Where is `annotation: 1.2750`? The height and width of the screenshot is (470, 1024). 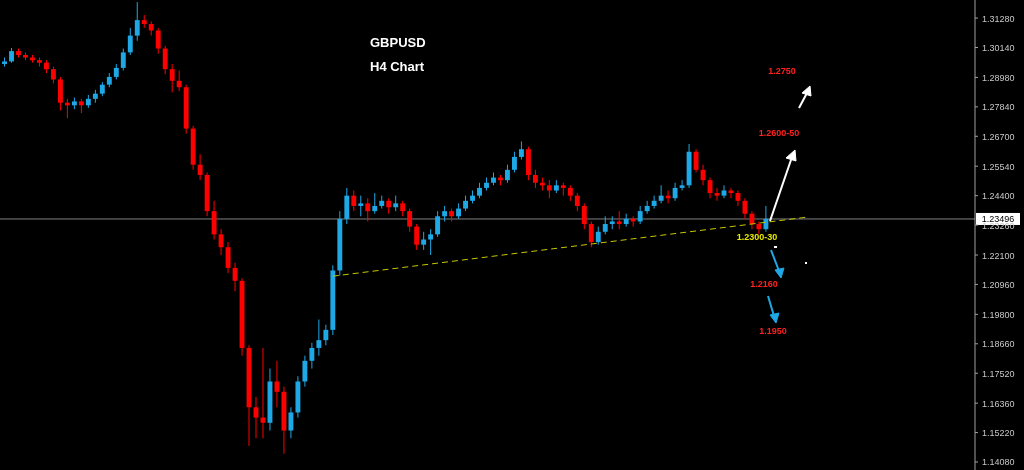 annotation: 1.2750 is located at coordinates (782, 71).